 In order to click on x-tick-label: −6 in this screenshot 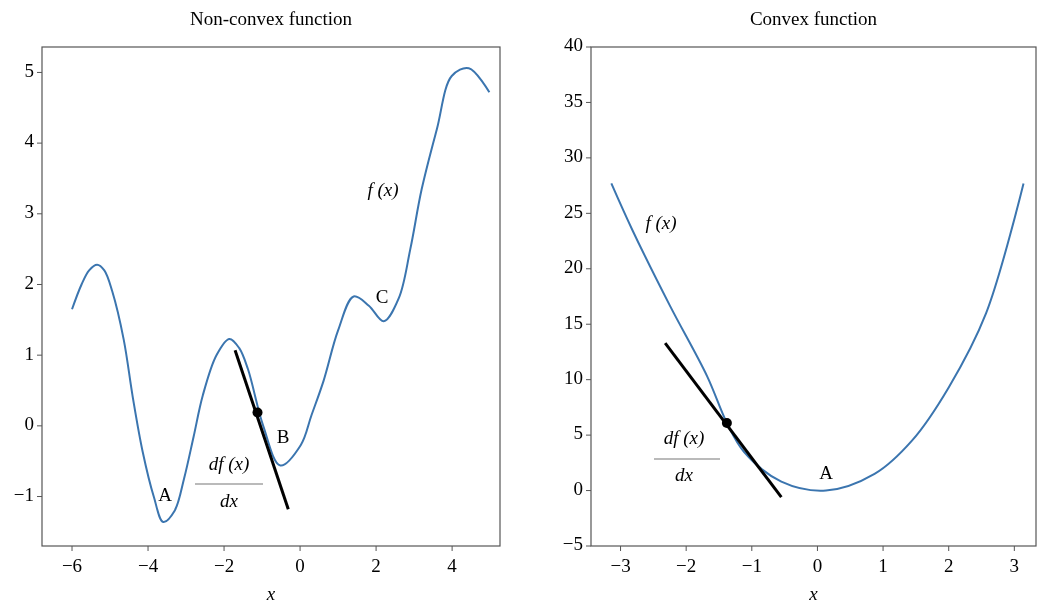, I will do `click(72, 565)`.